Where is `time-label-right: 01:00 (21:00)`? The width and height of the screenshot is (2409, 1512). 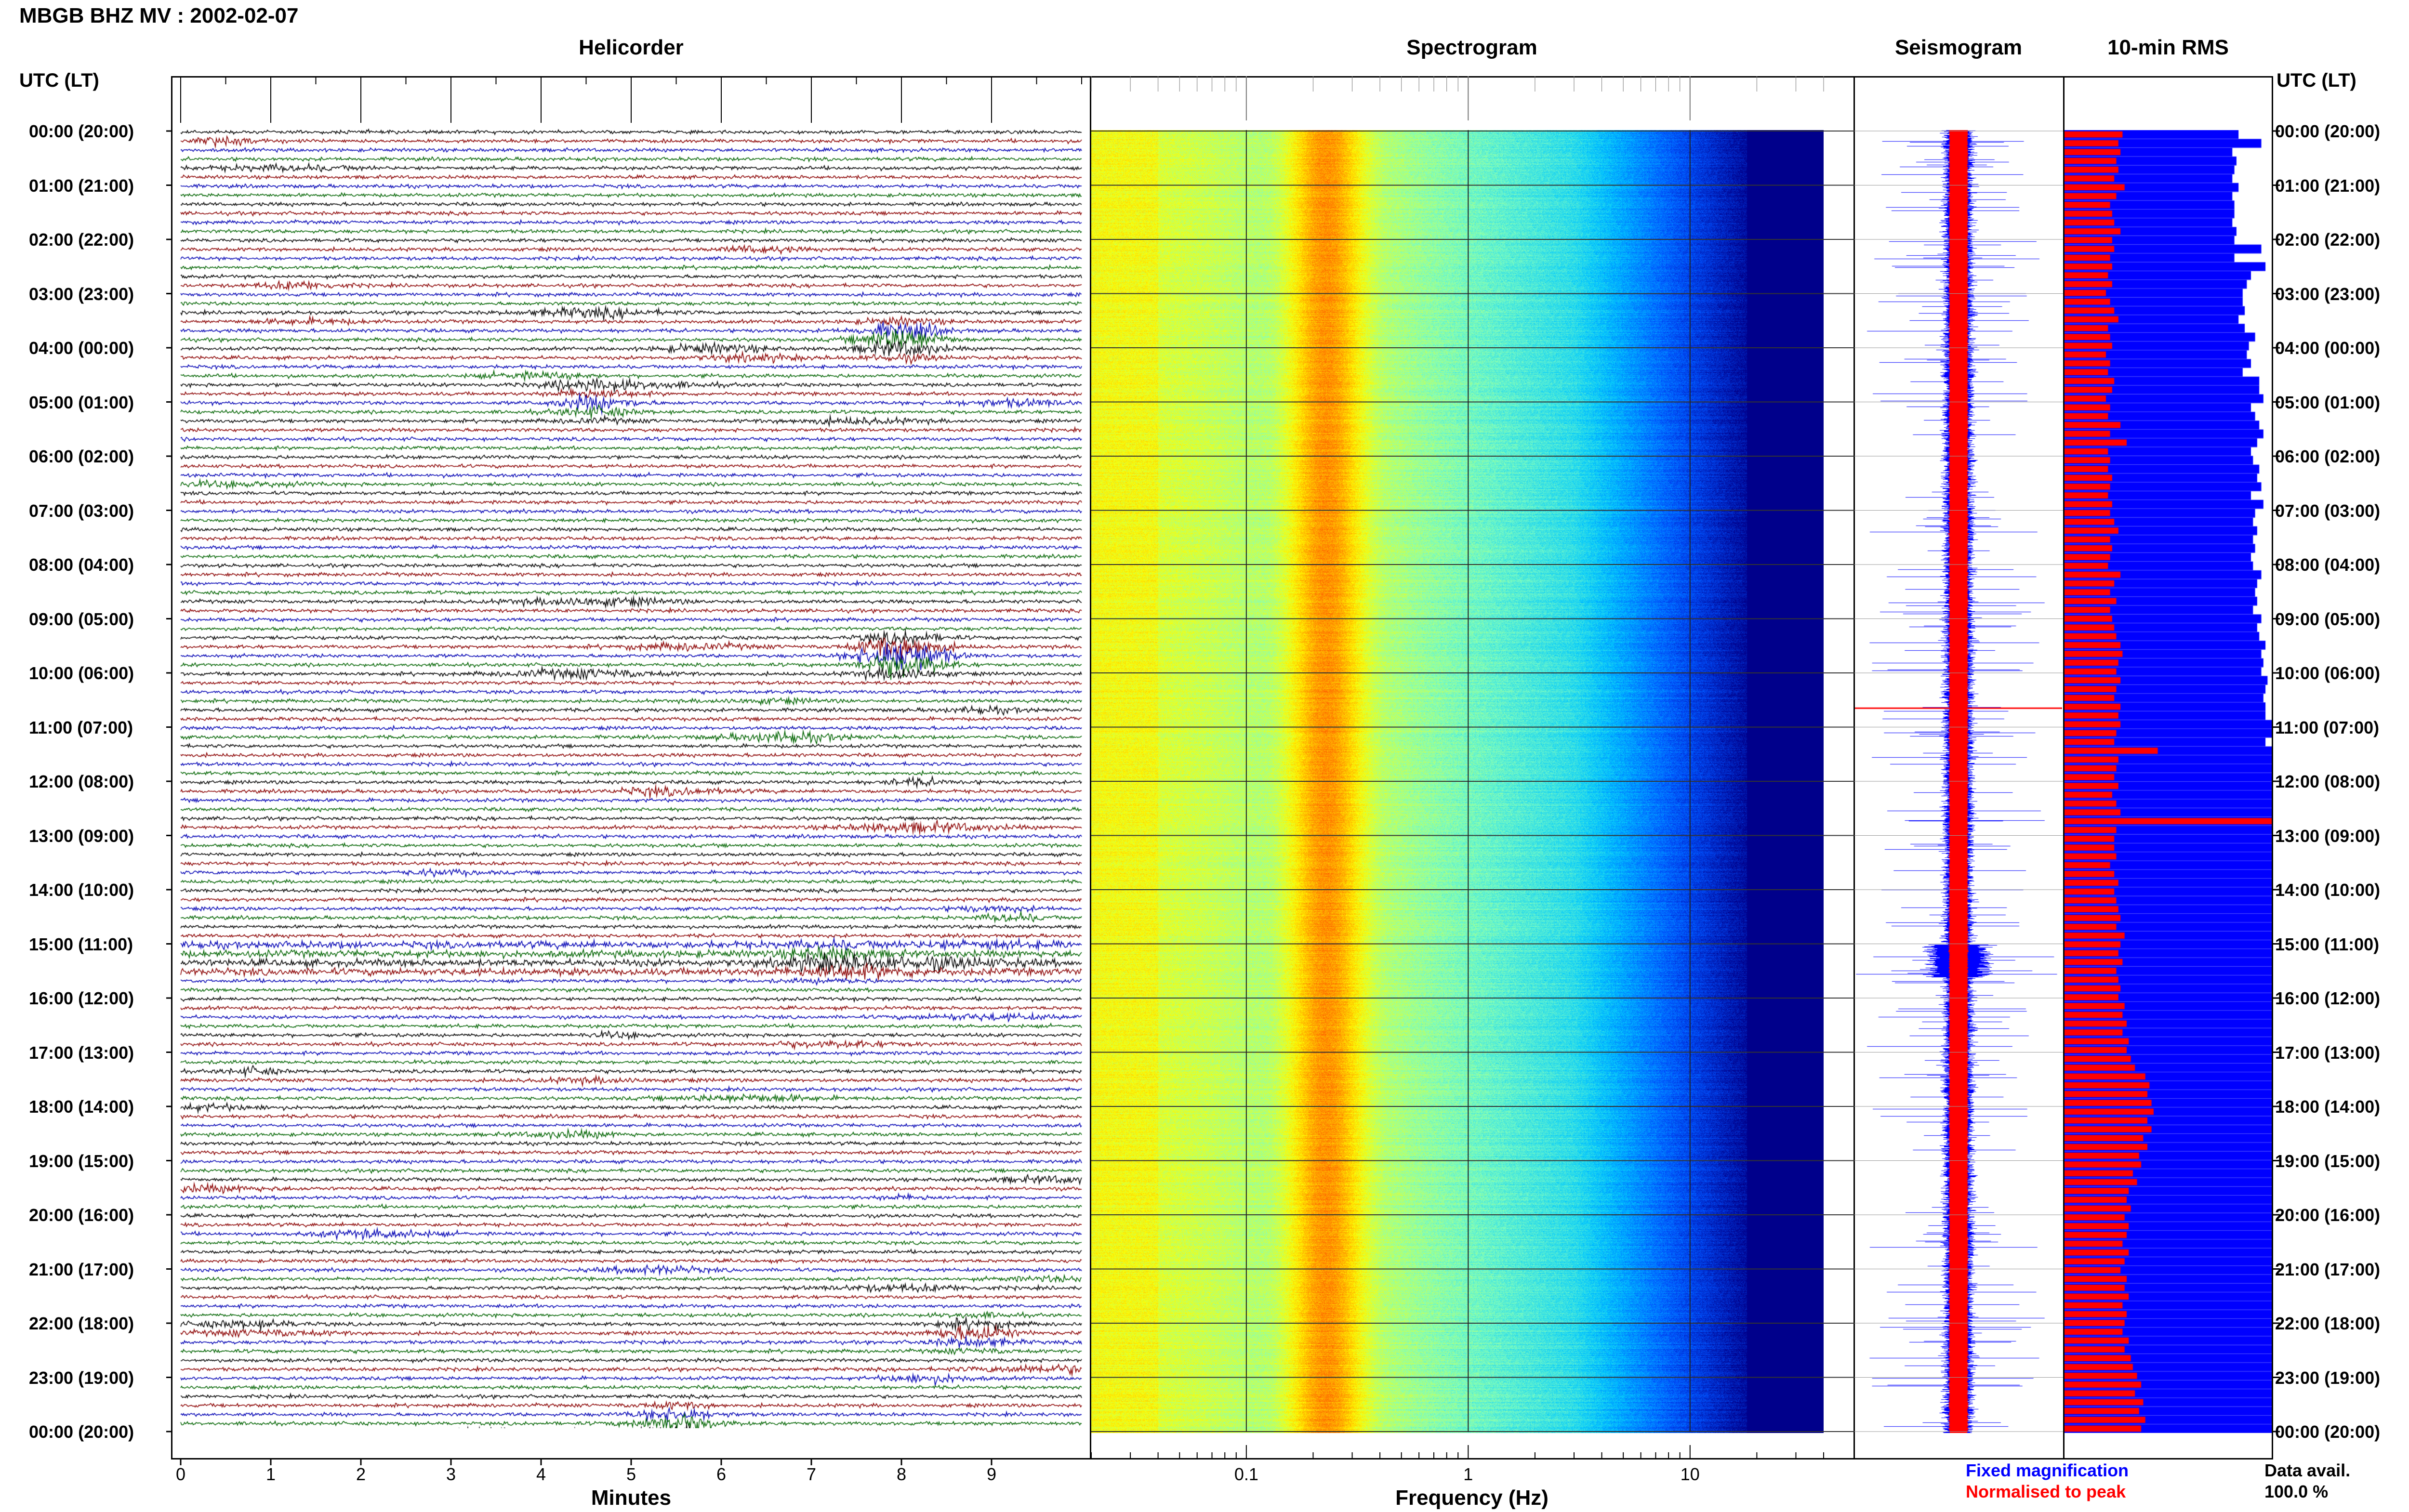
time-label-right: 01:00 (21:00) is located at coordinates (2328, 185).